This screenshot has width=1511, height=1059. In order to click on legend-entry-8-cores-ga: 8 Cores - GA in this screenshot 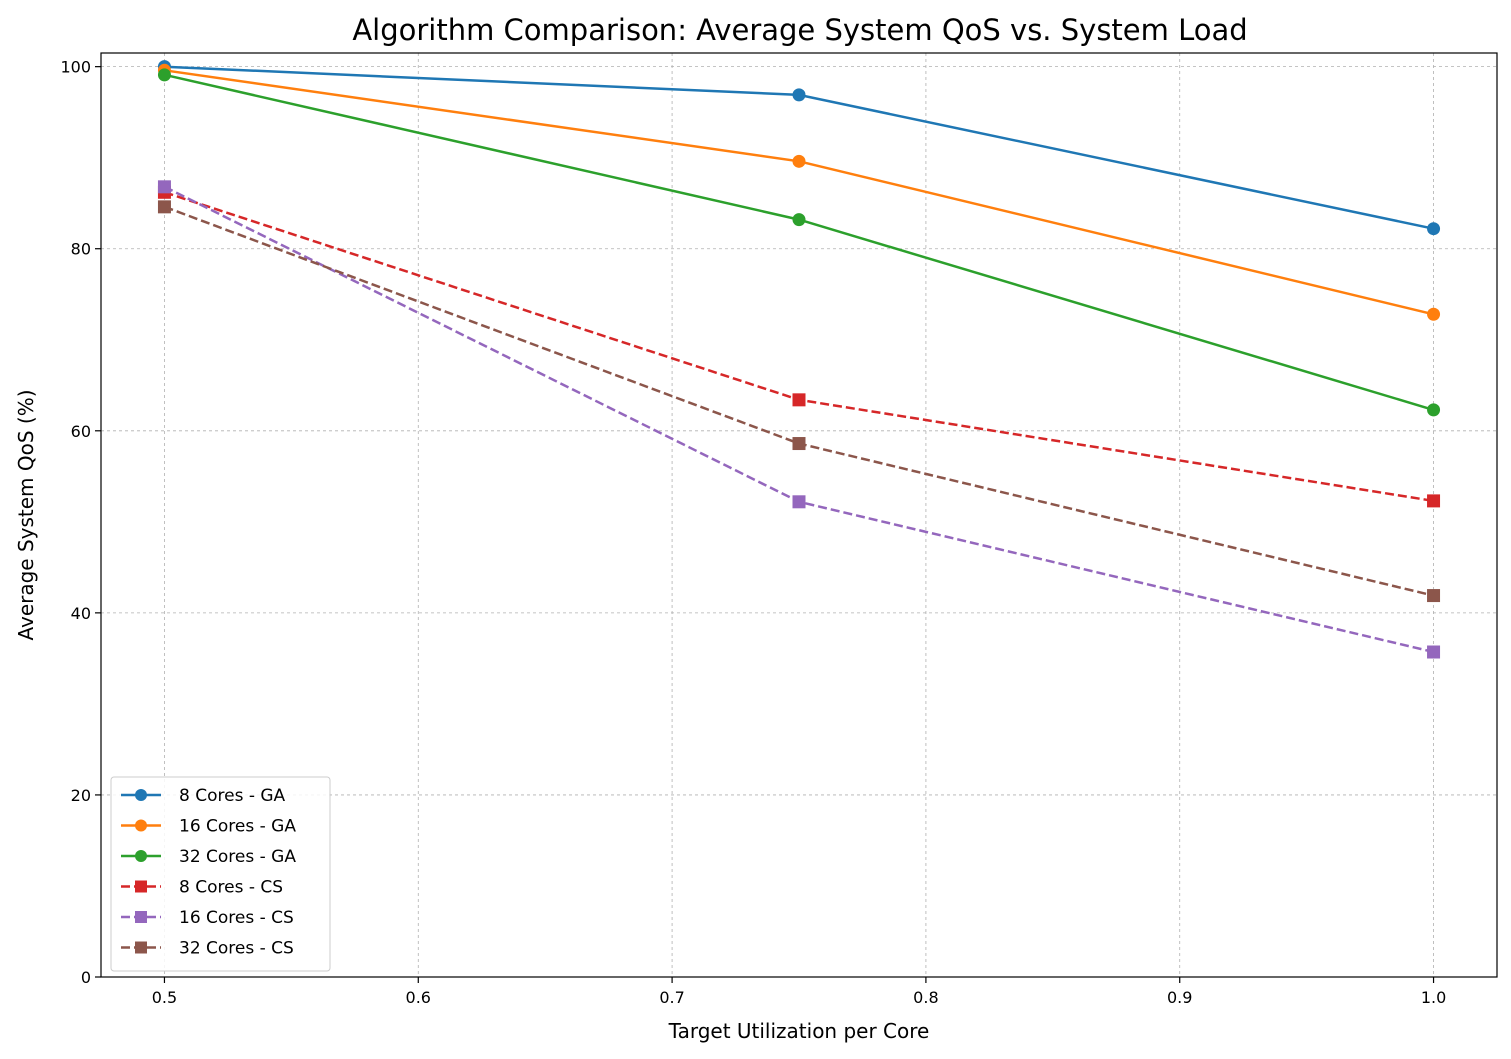, I will do `click(203, 796)`.